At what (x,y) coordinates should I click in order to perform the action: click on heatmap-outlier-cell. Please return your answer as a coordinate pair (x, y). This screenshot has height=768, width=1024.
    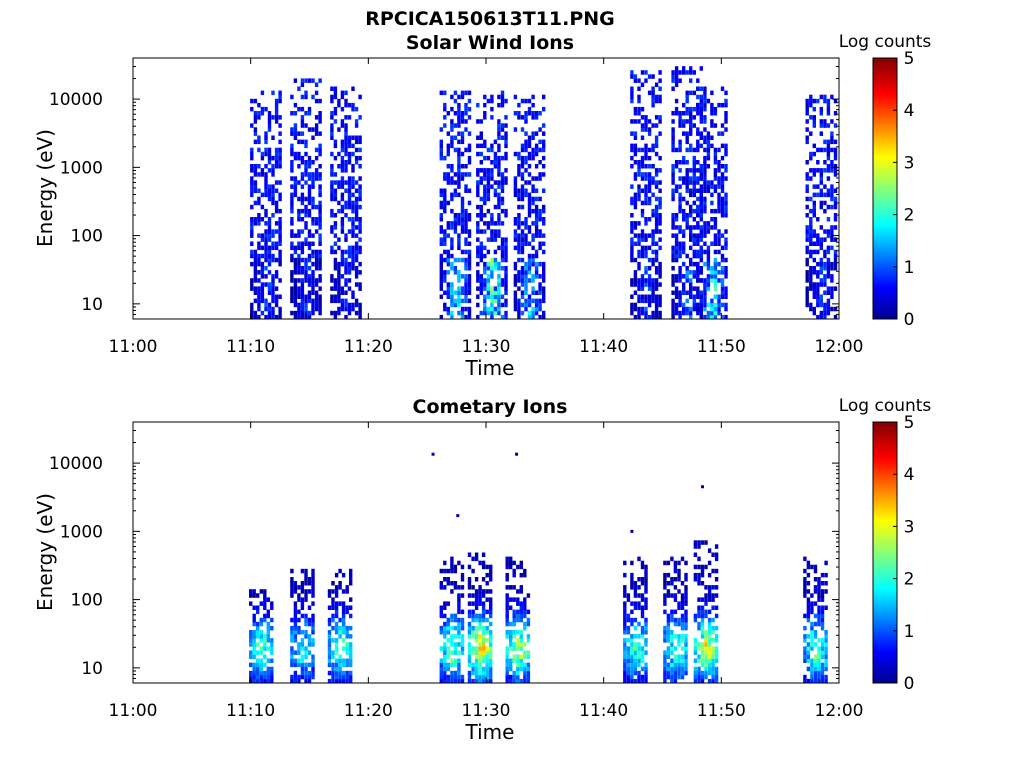
    Looking at the image, I should click on (433, 454).